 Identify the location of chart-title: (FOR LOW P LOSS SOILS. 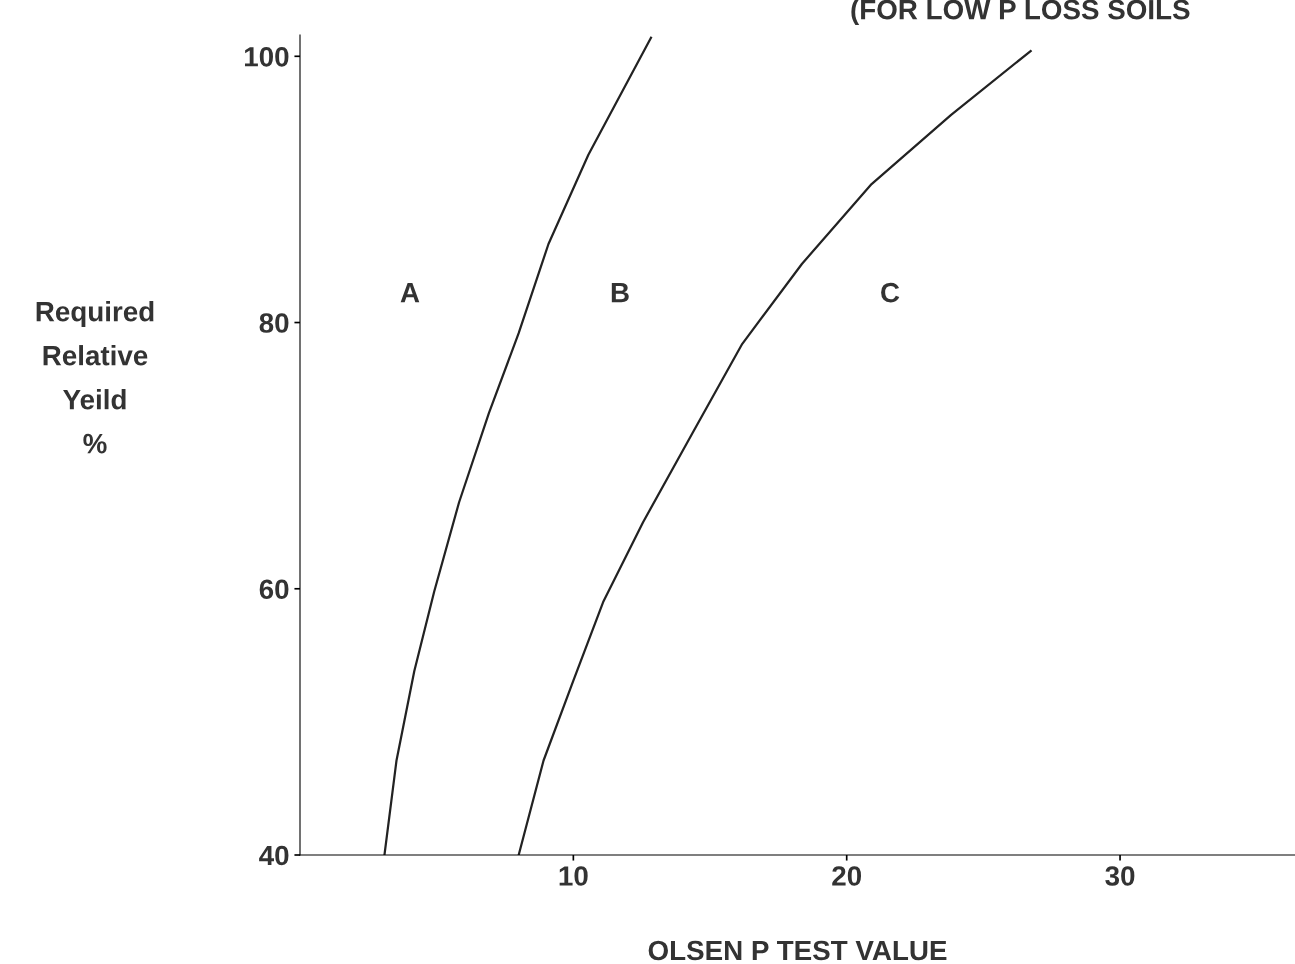
(1020, 12).